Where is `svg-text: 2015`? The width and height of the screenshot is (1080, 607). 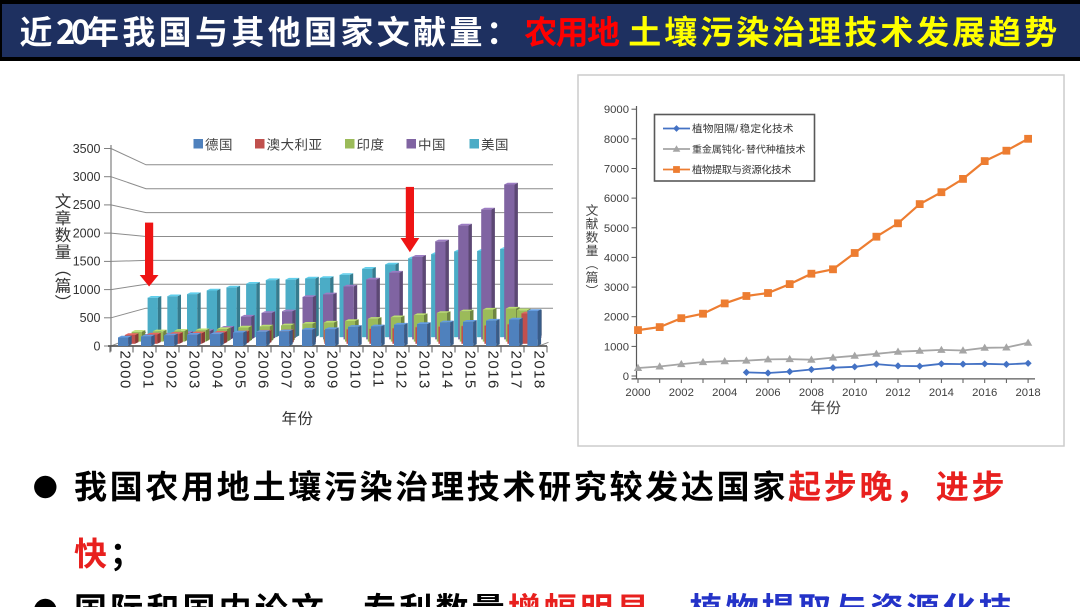
svg-text: 2015 is located at coordinates (470, 370).